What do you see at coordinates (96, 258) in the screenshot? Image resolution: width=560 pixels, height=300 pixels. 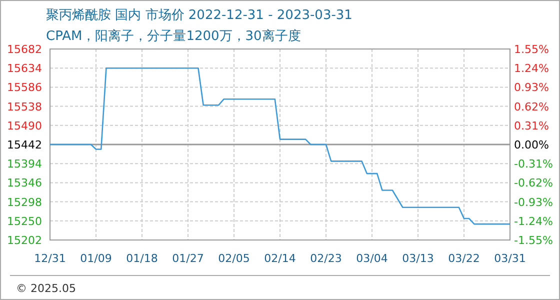 I see `x-tick-label: 01/09` at bounding box center [96, 258].